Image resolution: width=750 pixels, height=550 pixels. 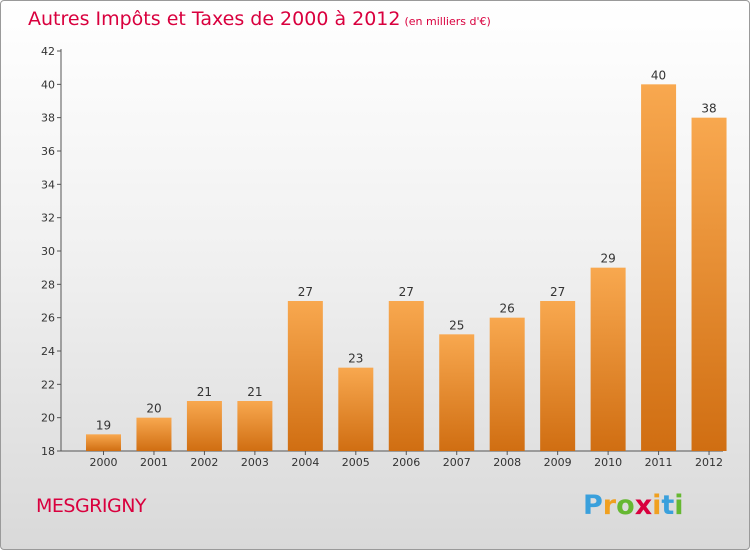 I want to click on y-tick-label: 34, so click(x=48, y=184).